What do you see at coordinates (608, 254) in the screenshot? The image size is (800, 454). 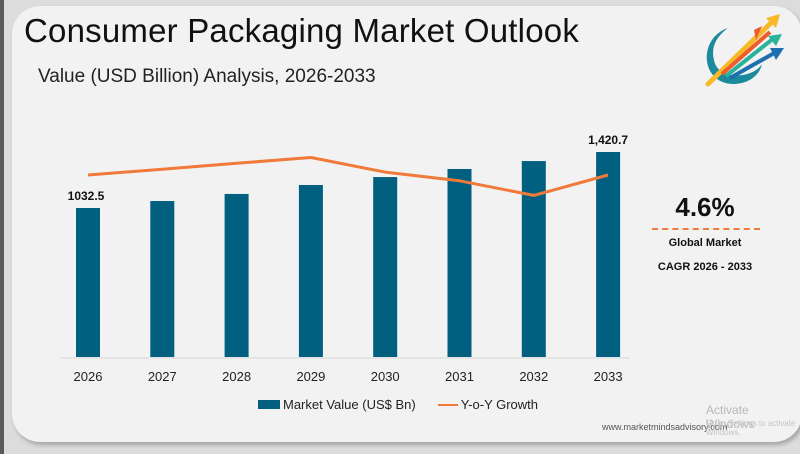 I see `bar-2033` at bounding box center [608, 254].